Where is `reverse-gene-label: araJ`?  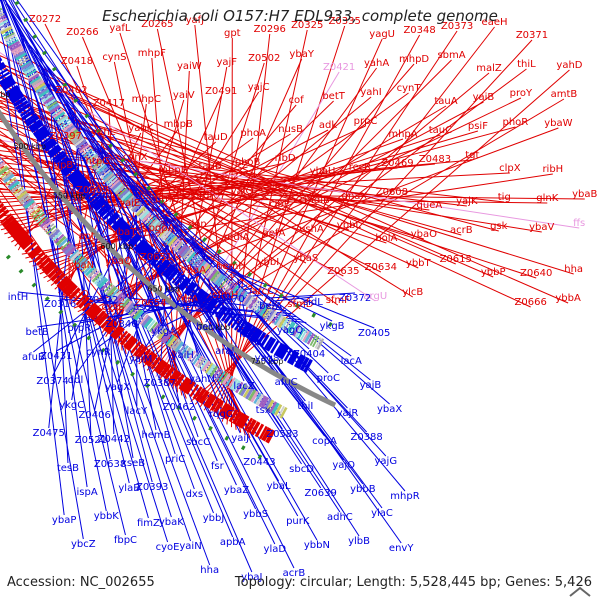
reverse-gene-label: araJ is located at coordinates (224, 351).